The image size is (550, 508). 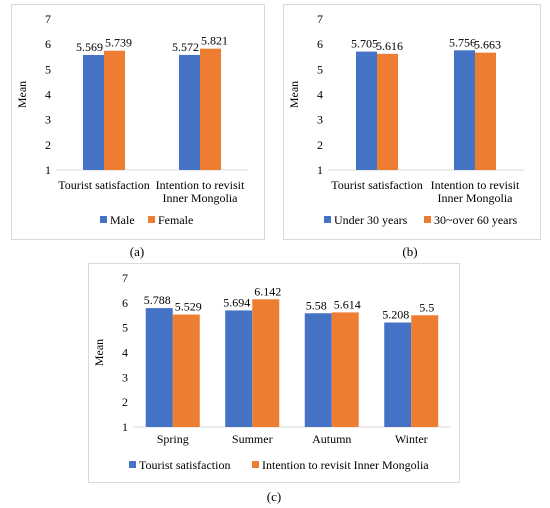 What do you see at coordinates (347, 304) in the screenshot?
I see `data-label: 5.614` at bounding box center [347, 304].